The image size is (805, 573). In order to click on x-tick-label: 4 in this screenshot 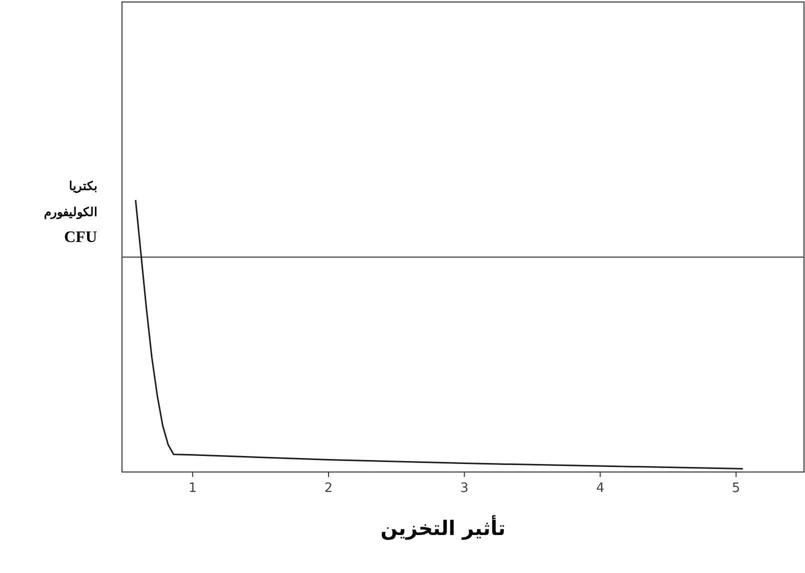, I will do `click(600, 488)`.